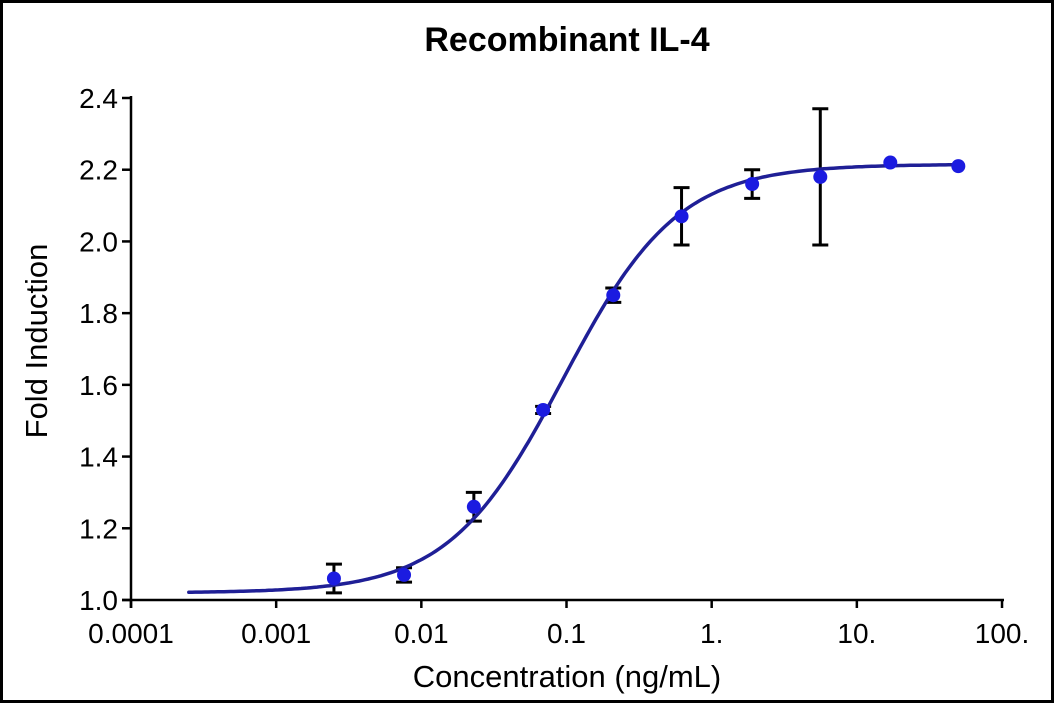 This screenshot has height=703, width=1054. What do you see at coordinates (98, 600) in the screenshot?
I see `y-tick-label: 1.0` at bounding box center [98, 600].